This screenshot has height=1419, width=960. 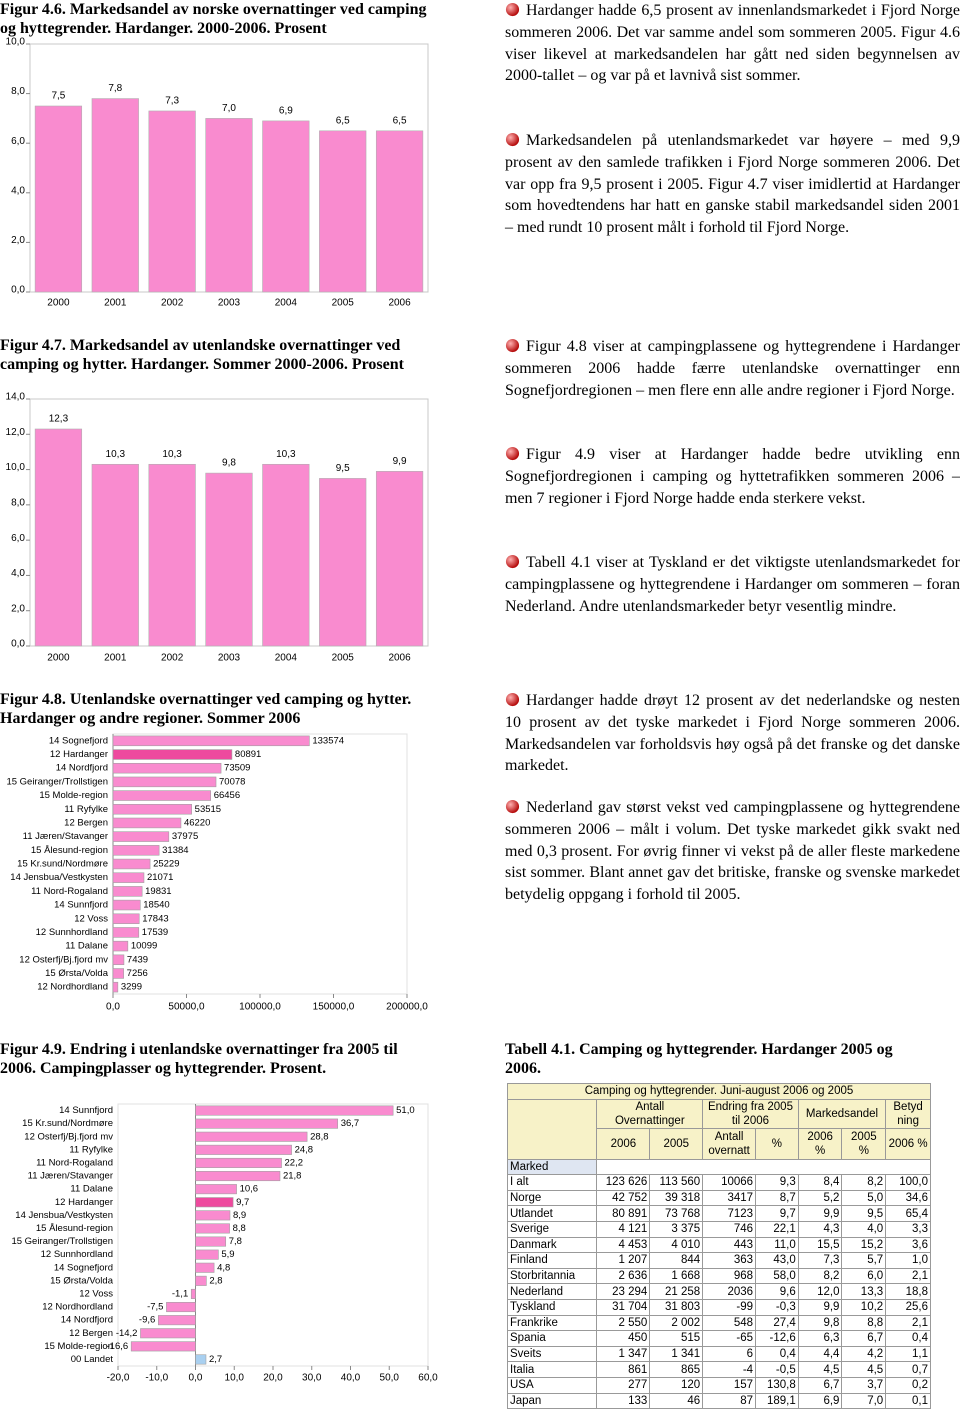 What do you see at coordinates (729, 1323) in the screenshot?
I see `table-cell: 548` at bounding box center [729, 1323].